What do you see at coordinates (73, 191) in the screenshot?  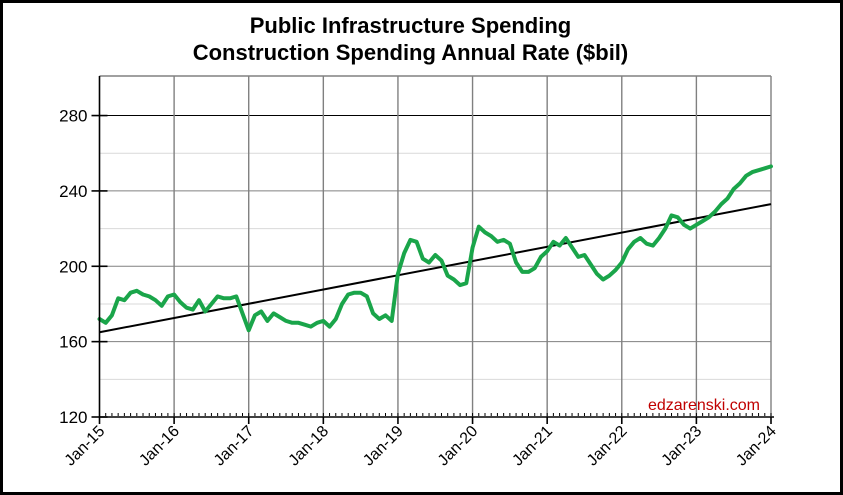 I see `y-tick-label-240: 240` at bounding box center [73, 191].